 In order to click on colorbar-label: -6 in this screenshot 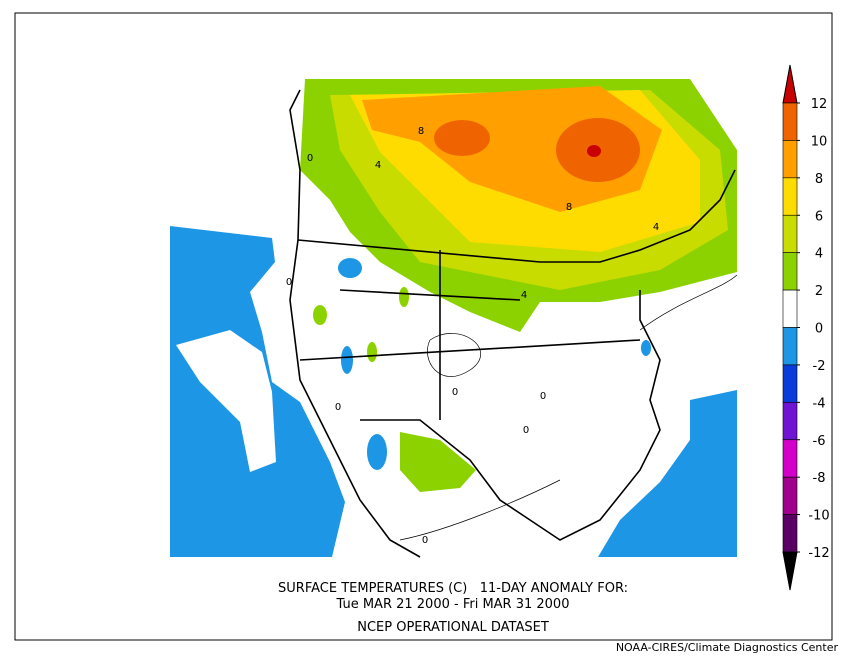, I will do `click(819, 441)`.